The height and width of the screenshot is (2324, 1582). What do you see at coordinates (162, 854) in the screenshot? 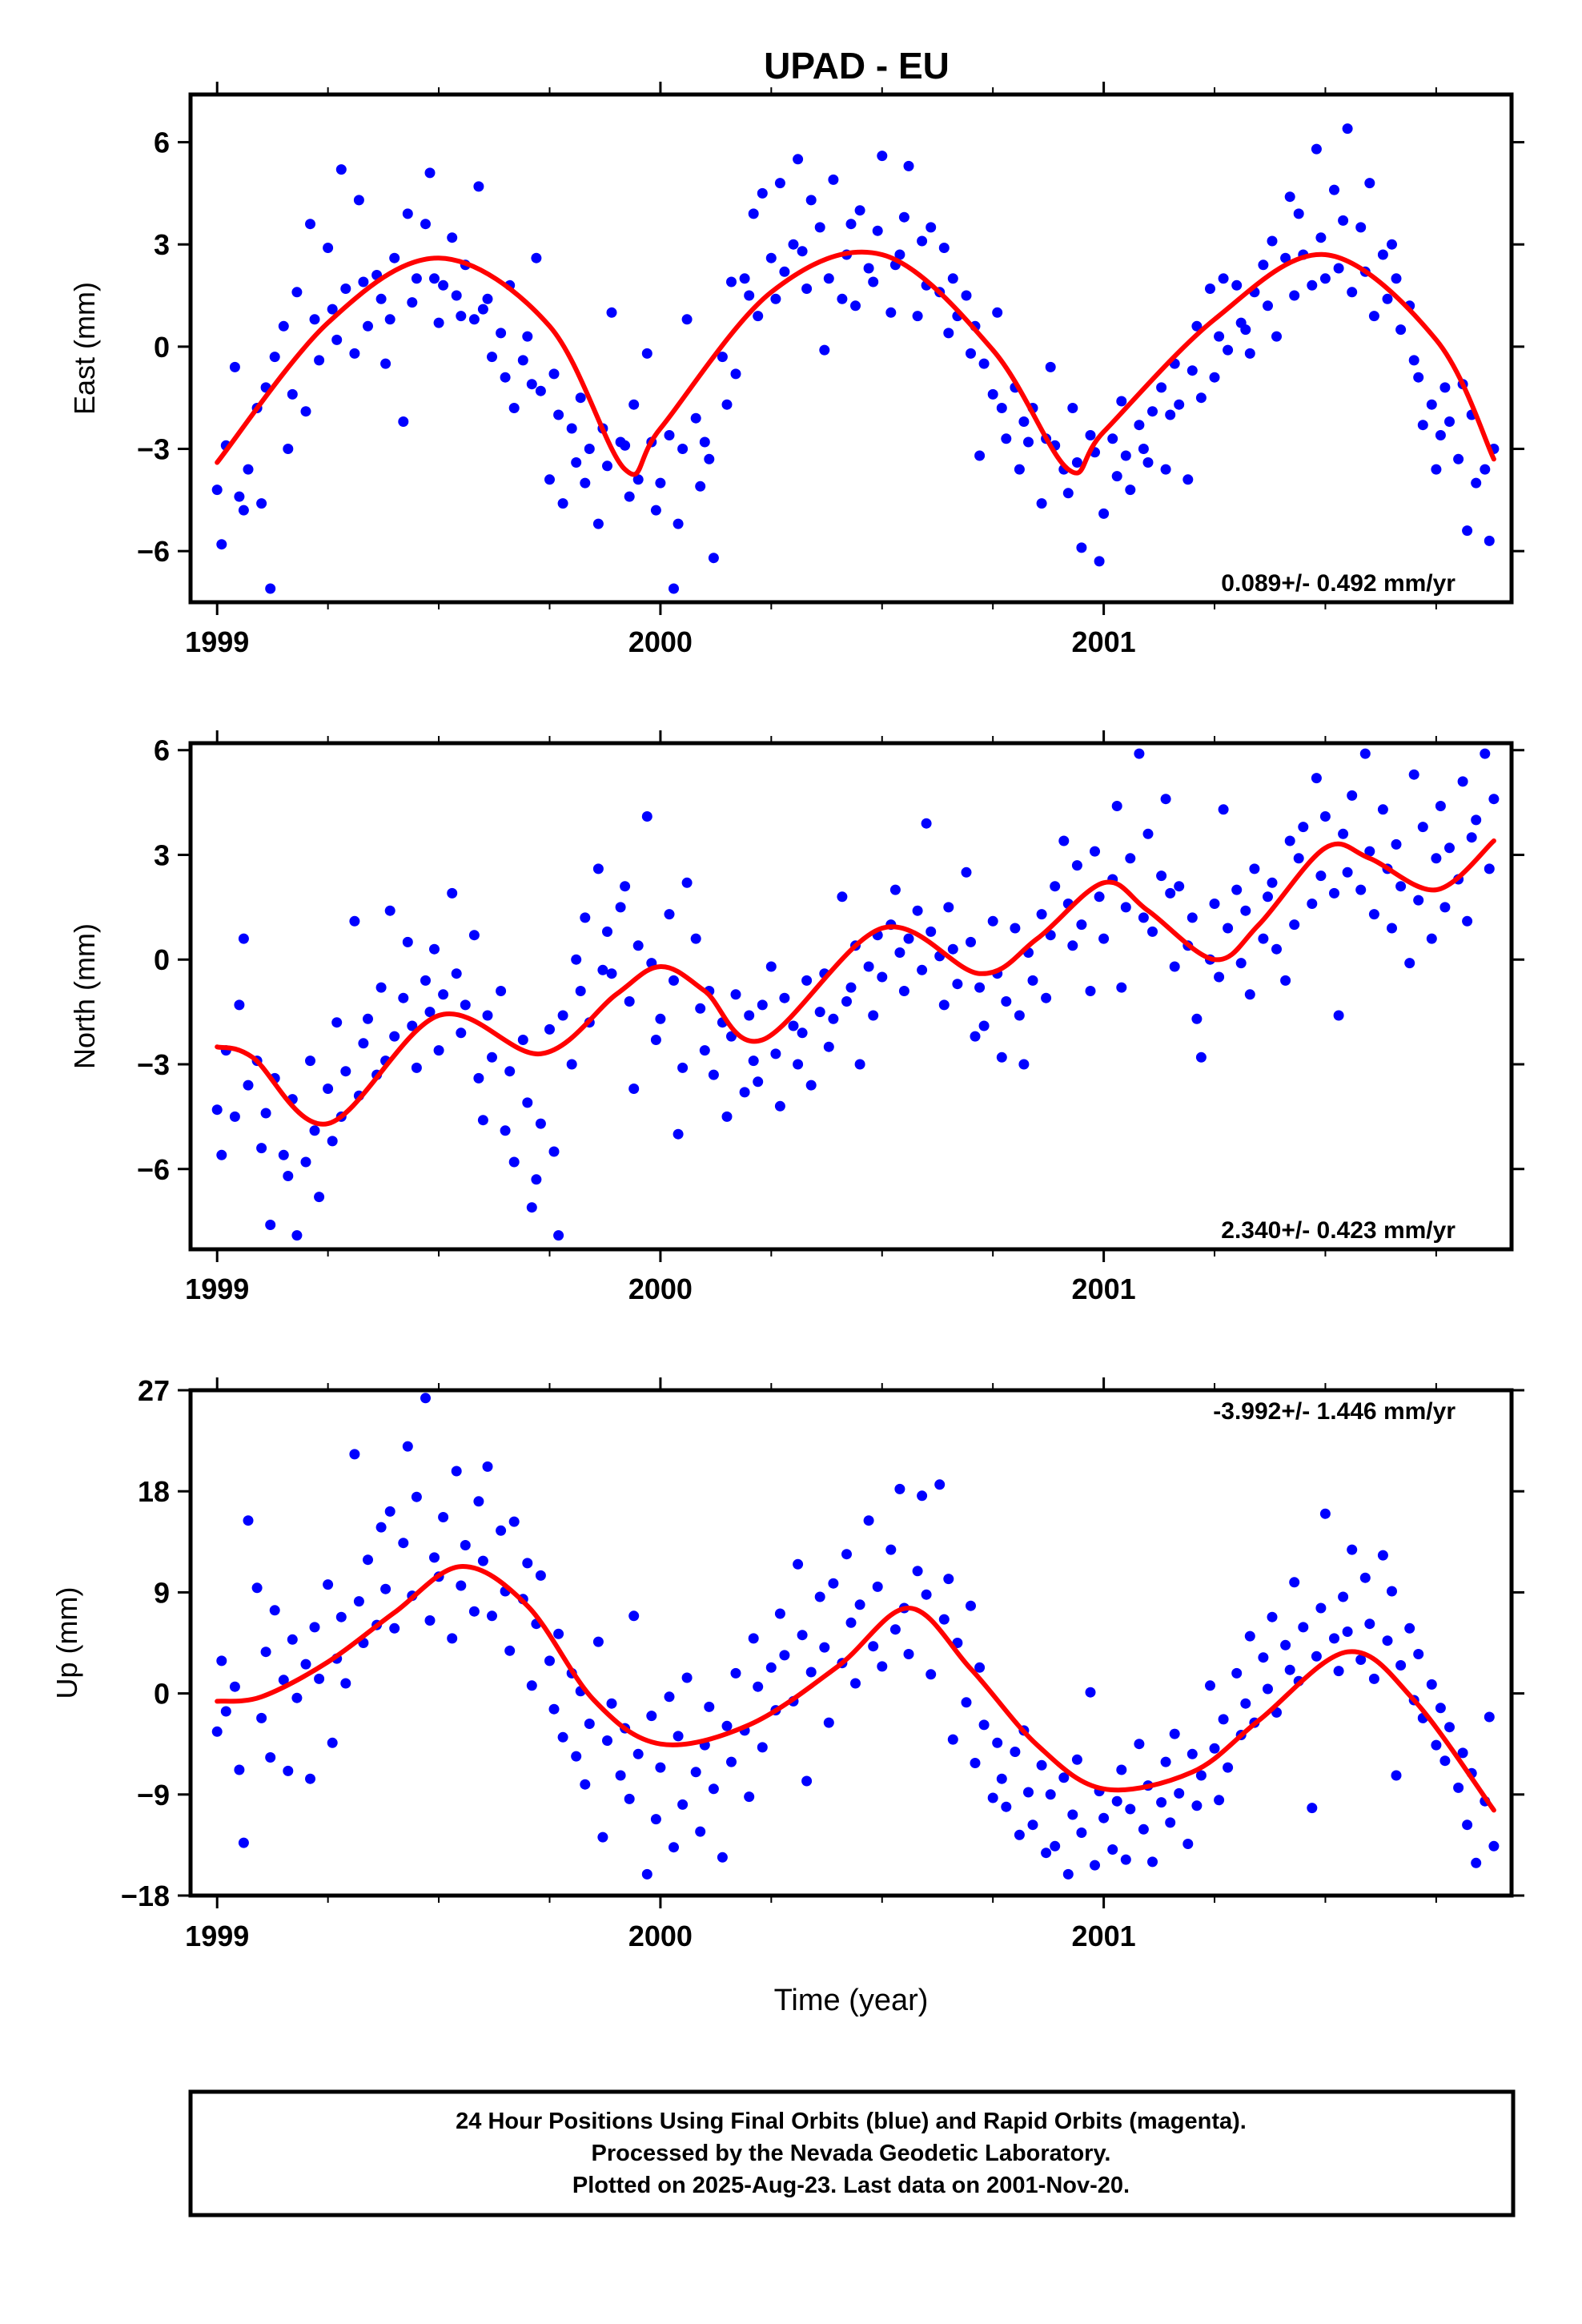
I see `north-y-tick-label: 3` at bounding box center [162, 854].